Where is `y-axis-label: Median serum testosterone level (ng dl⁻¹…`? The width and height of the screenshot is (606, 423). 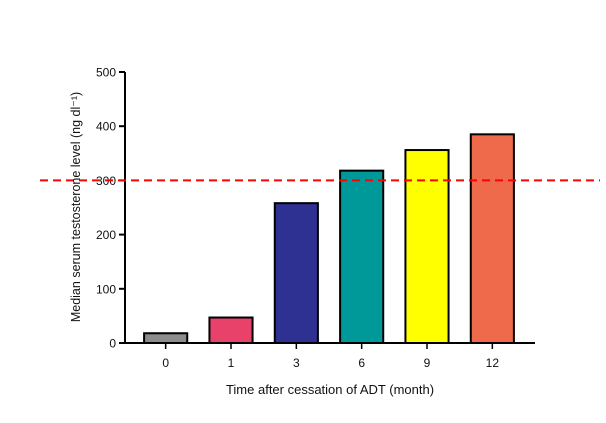
y-axis-label: Median serum testosterone level (ng dl⁻¹… is located at coordinates (76, 207).